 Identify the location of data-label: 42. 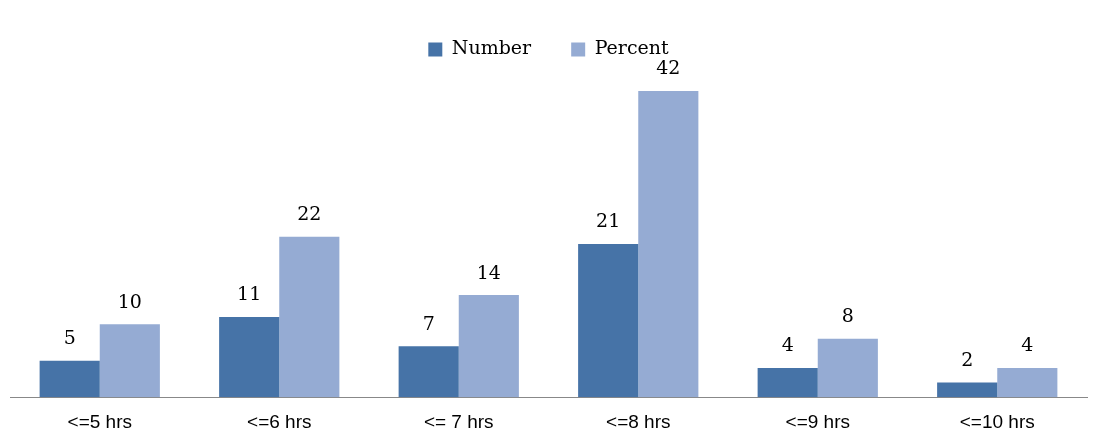
(668, 67).